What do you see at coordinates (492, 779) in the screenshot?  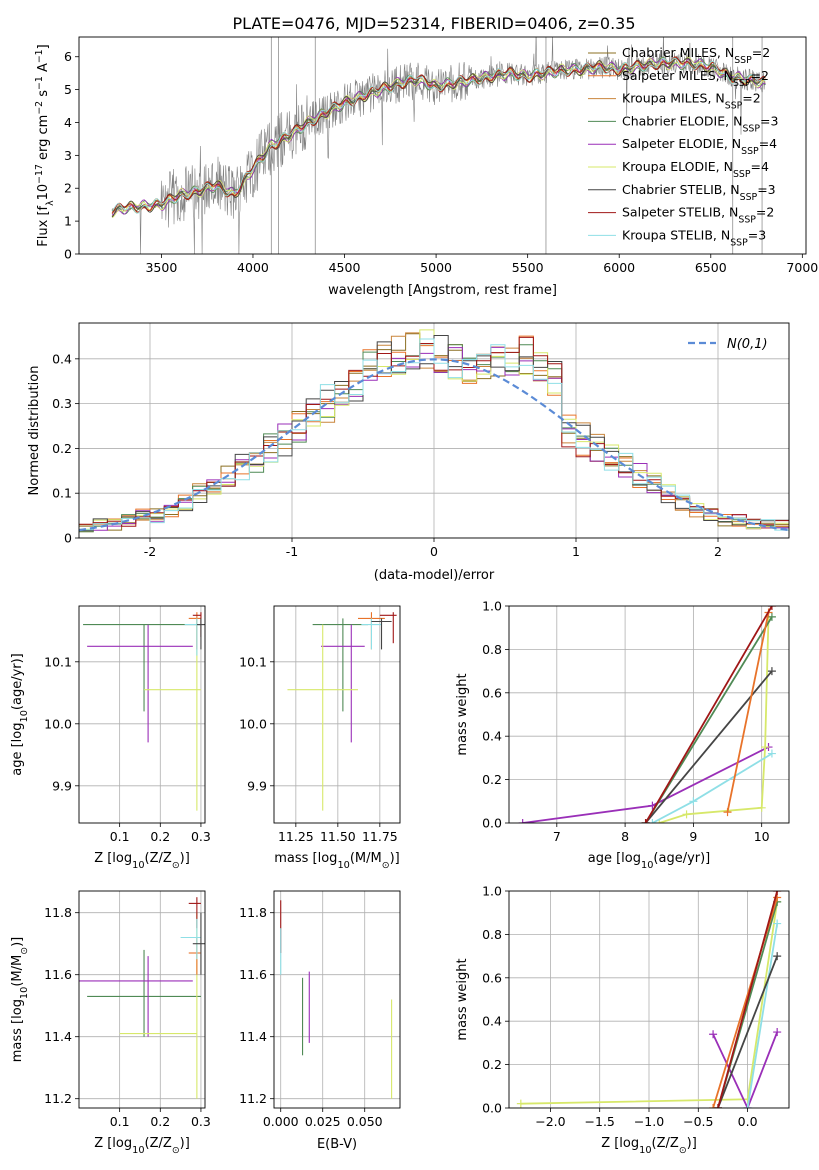 I see `y-tick-label: 0.2` at bounding box center [492, 779].